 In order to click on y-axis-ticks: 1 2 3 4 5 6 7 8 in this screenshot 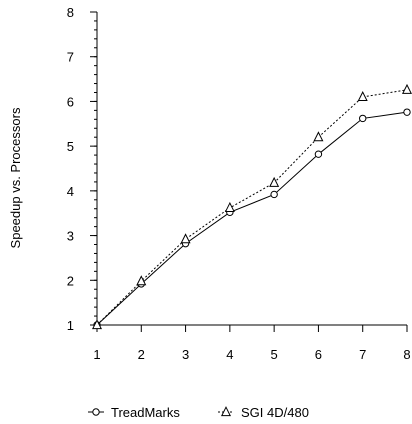, I will do `click(82, 169)`.